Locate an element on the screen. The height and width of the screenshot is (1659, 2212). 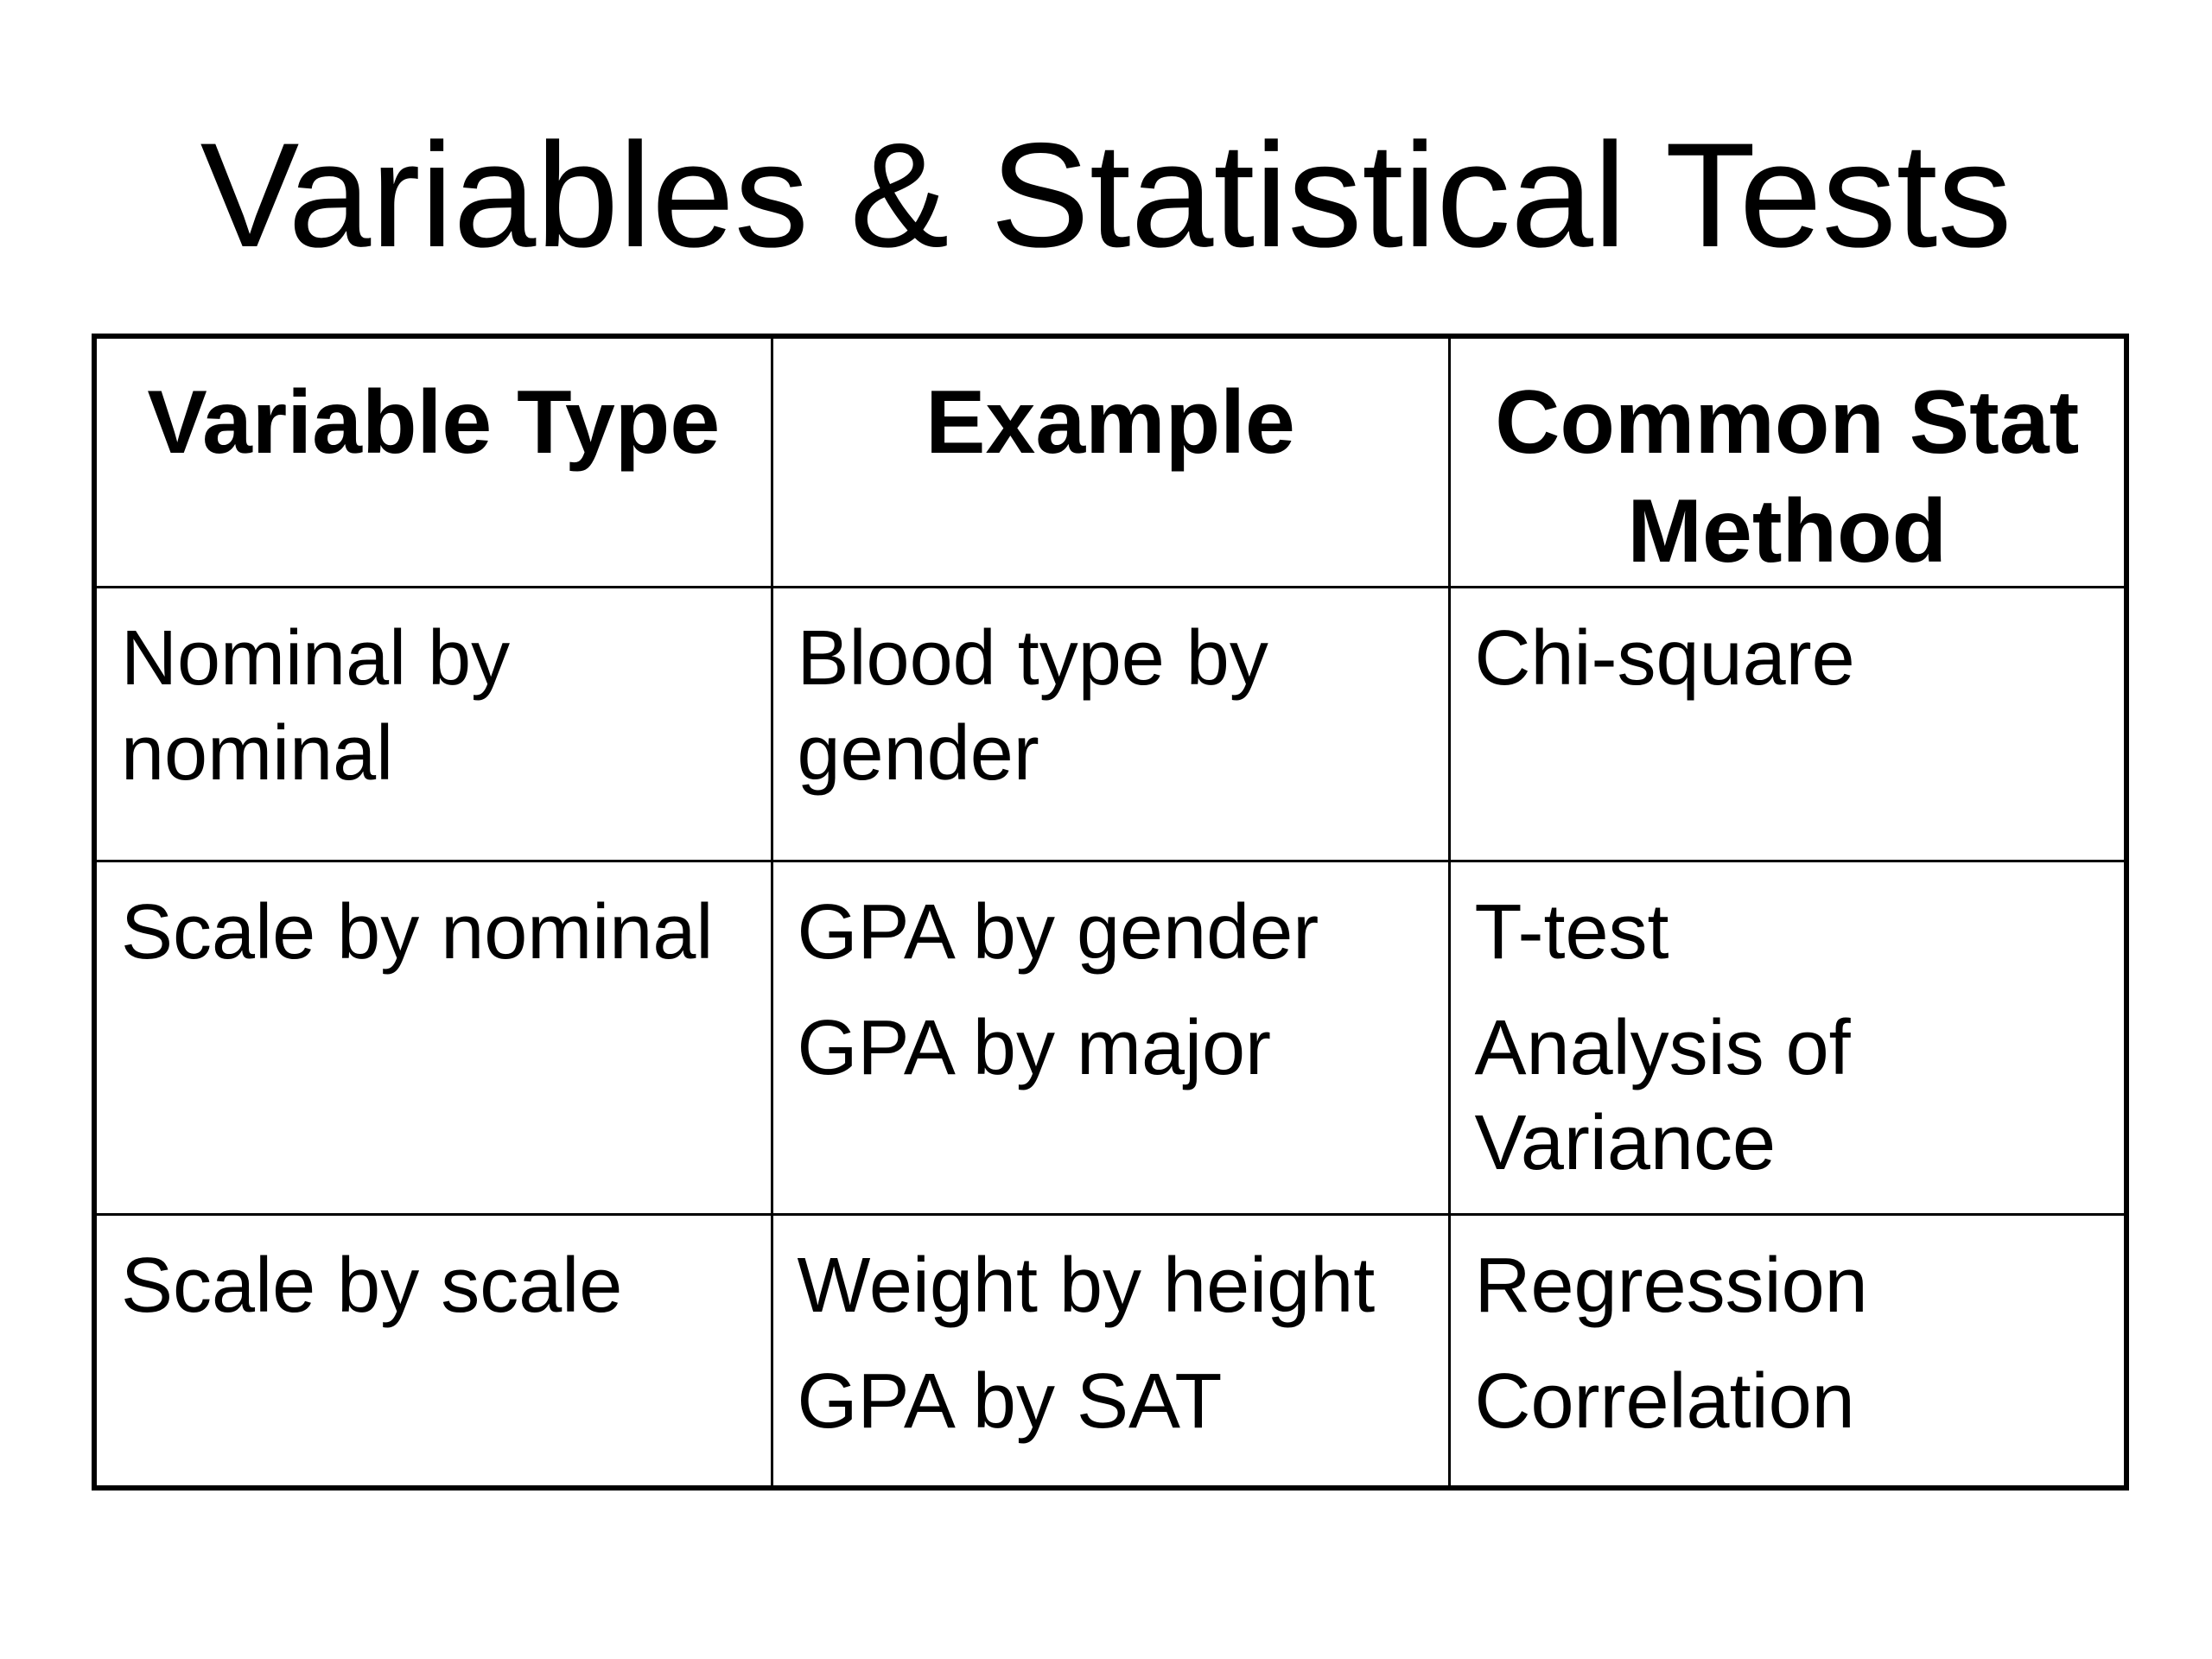
example-text: GPA by SAT is located at coordinates (1010, 1401).